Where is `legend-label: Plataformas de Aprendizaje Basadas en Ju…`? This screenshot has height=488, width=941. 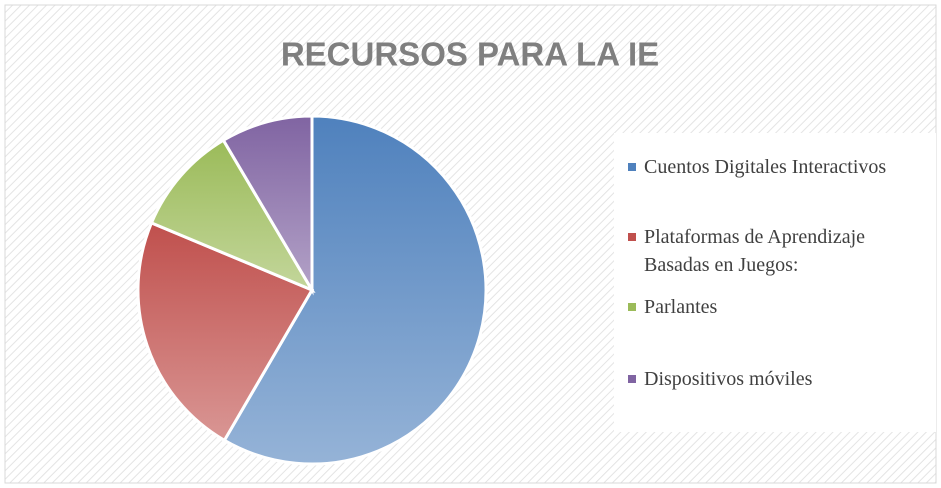 legend-label: Plataformas de Aprendizaje Basadas en Ju… is located at coordinates (755, 251).